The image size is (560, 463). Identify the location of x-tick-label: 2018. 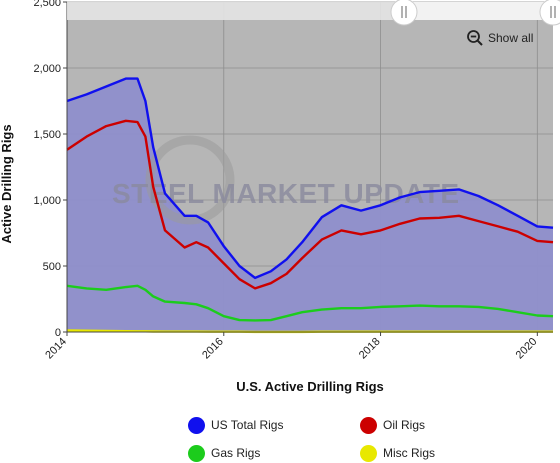
(370, 349).